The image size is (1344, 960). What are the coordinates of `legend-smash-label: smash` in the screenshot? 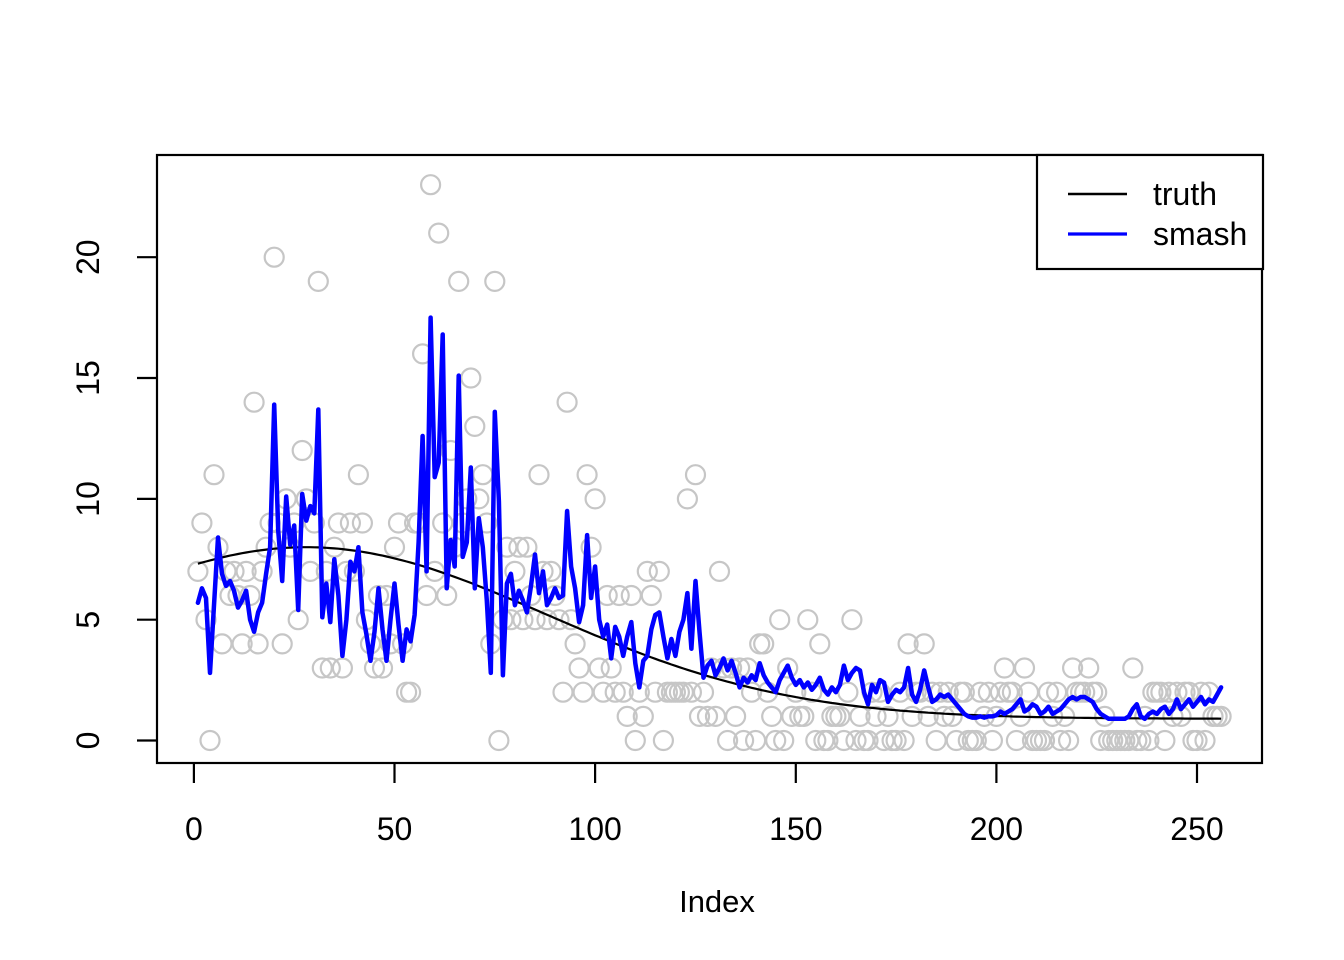 It's located at (1200, 234).